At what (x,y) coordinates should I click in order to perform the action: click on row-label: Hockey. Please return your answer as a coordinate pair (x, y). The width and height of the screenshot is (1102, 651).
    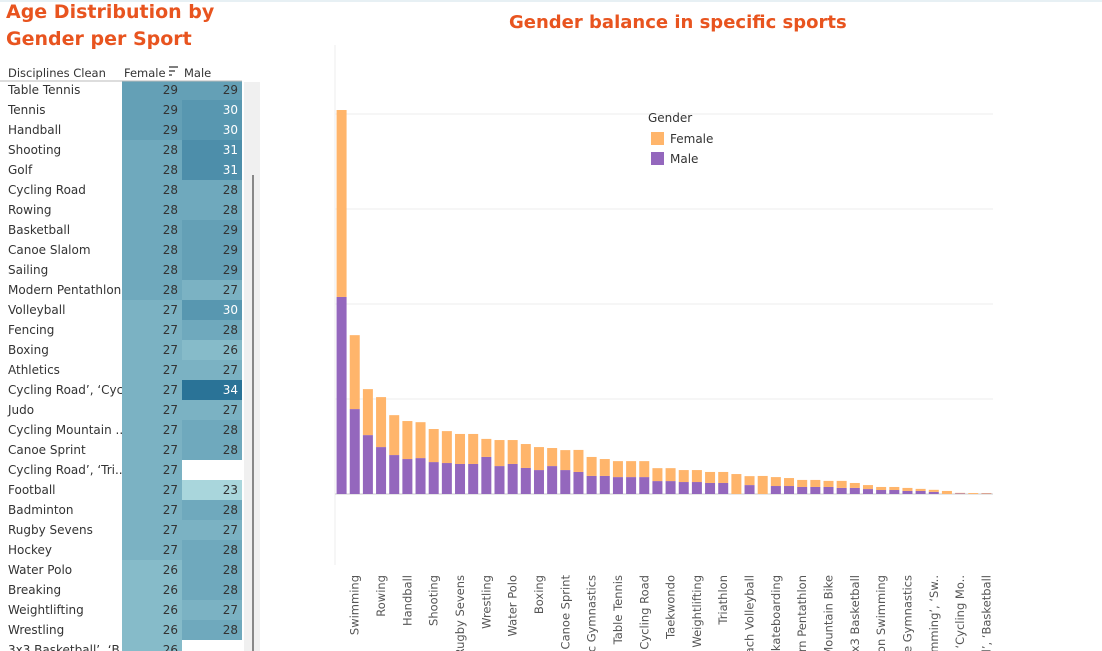
    Looking at the image, I should click on (30, 550).